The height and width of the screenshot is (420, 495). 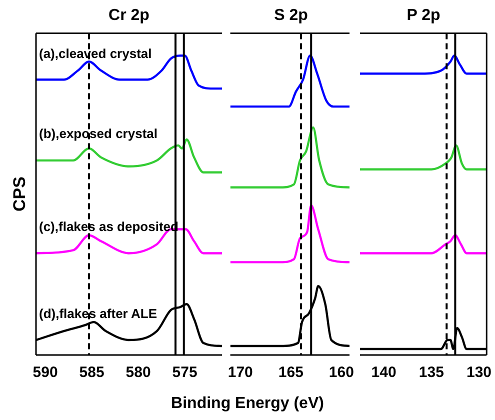 What do you see at coordinates (479, 373) in the screenshot?
I see `x-tick-label: 130` at bounding box center [479, 373].